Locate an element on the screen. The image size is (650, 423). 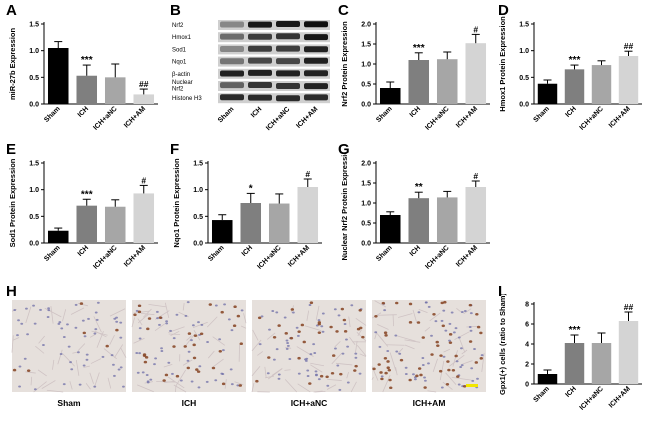
y-tick-label: 4 is located at coordinates (527, 345).